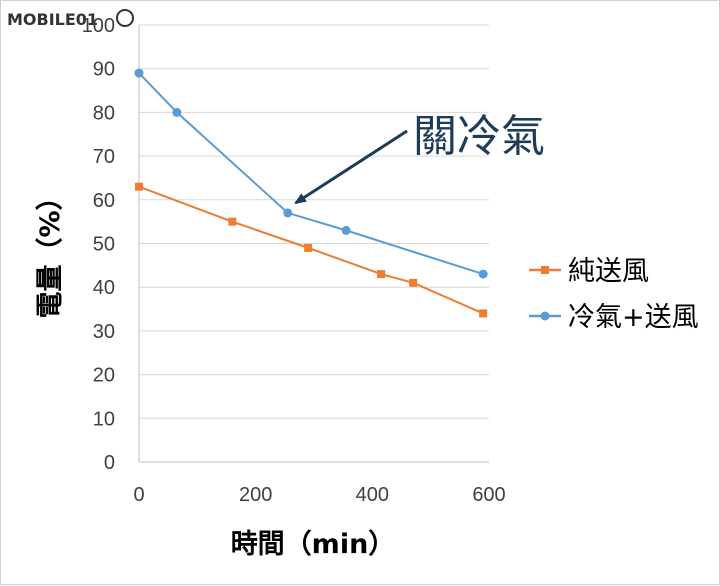 The image size is (720, 586). I want to click on y-tick-label: 40, so click(104, 288).